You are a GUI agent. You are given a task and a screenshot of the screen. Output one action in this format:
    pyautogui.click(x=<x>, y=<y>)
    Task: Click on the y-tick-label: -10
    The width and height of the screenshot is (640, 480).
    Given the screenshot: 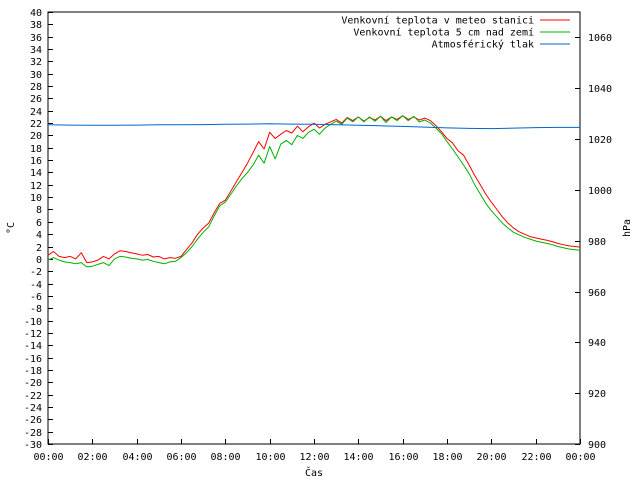 What is the action you would take?
    pyautogui.click(x=33, y=322)
    